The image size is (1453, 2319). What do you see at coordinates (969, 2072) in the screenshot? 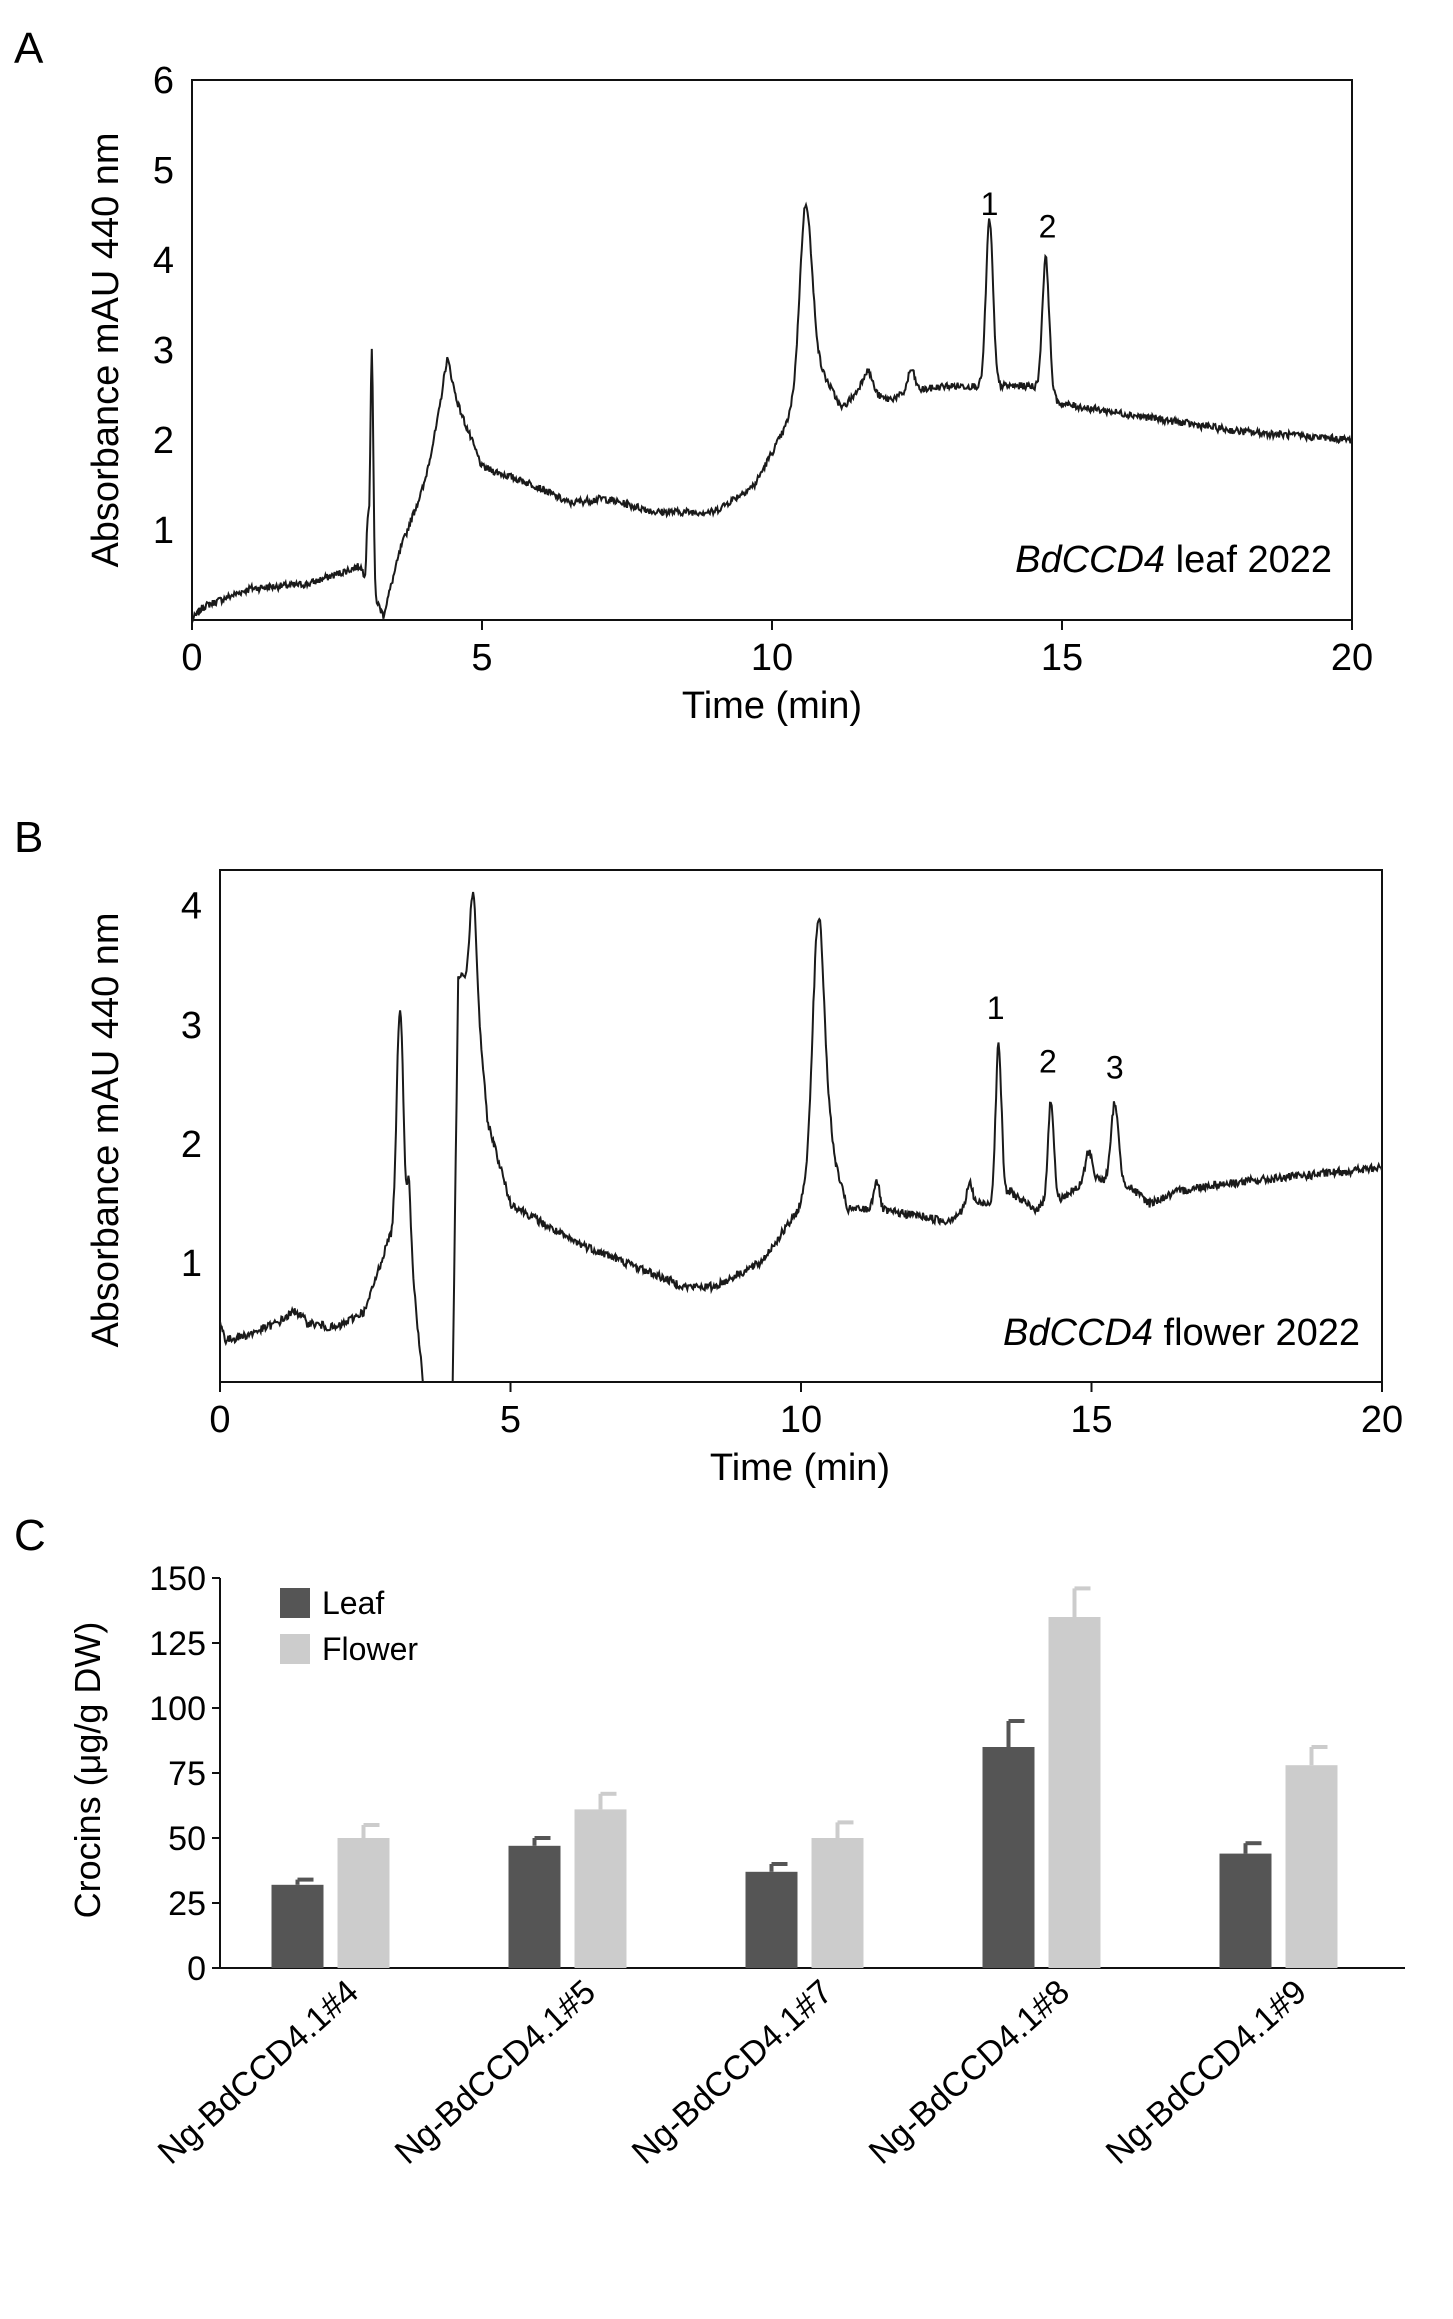
I see `category-label: Ng-BdCCD4.1#8` at bounding box center [969, 2072].